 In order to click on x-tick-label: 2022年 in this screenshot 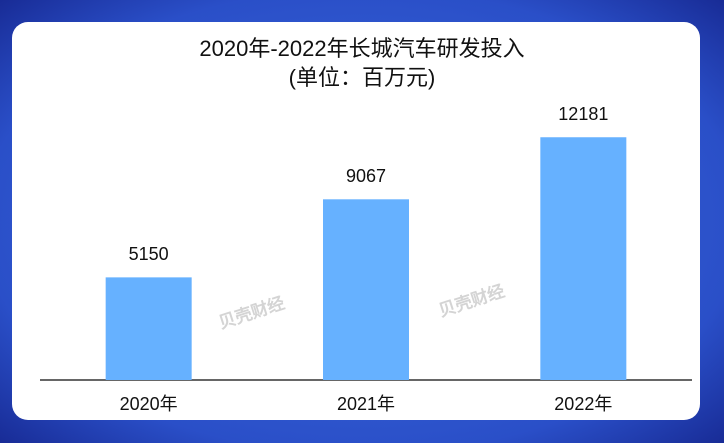, I will do `click(583, 404)`.